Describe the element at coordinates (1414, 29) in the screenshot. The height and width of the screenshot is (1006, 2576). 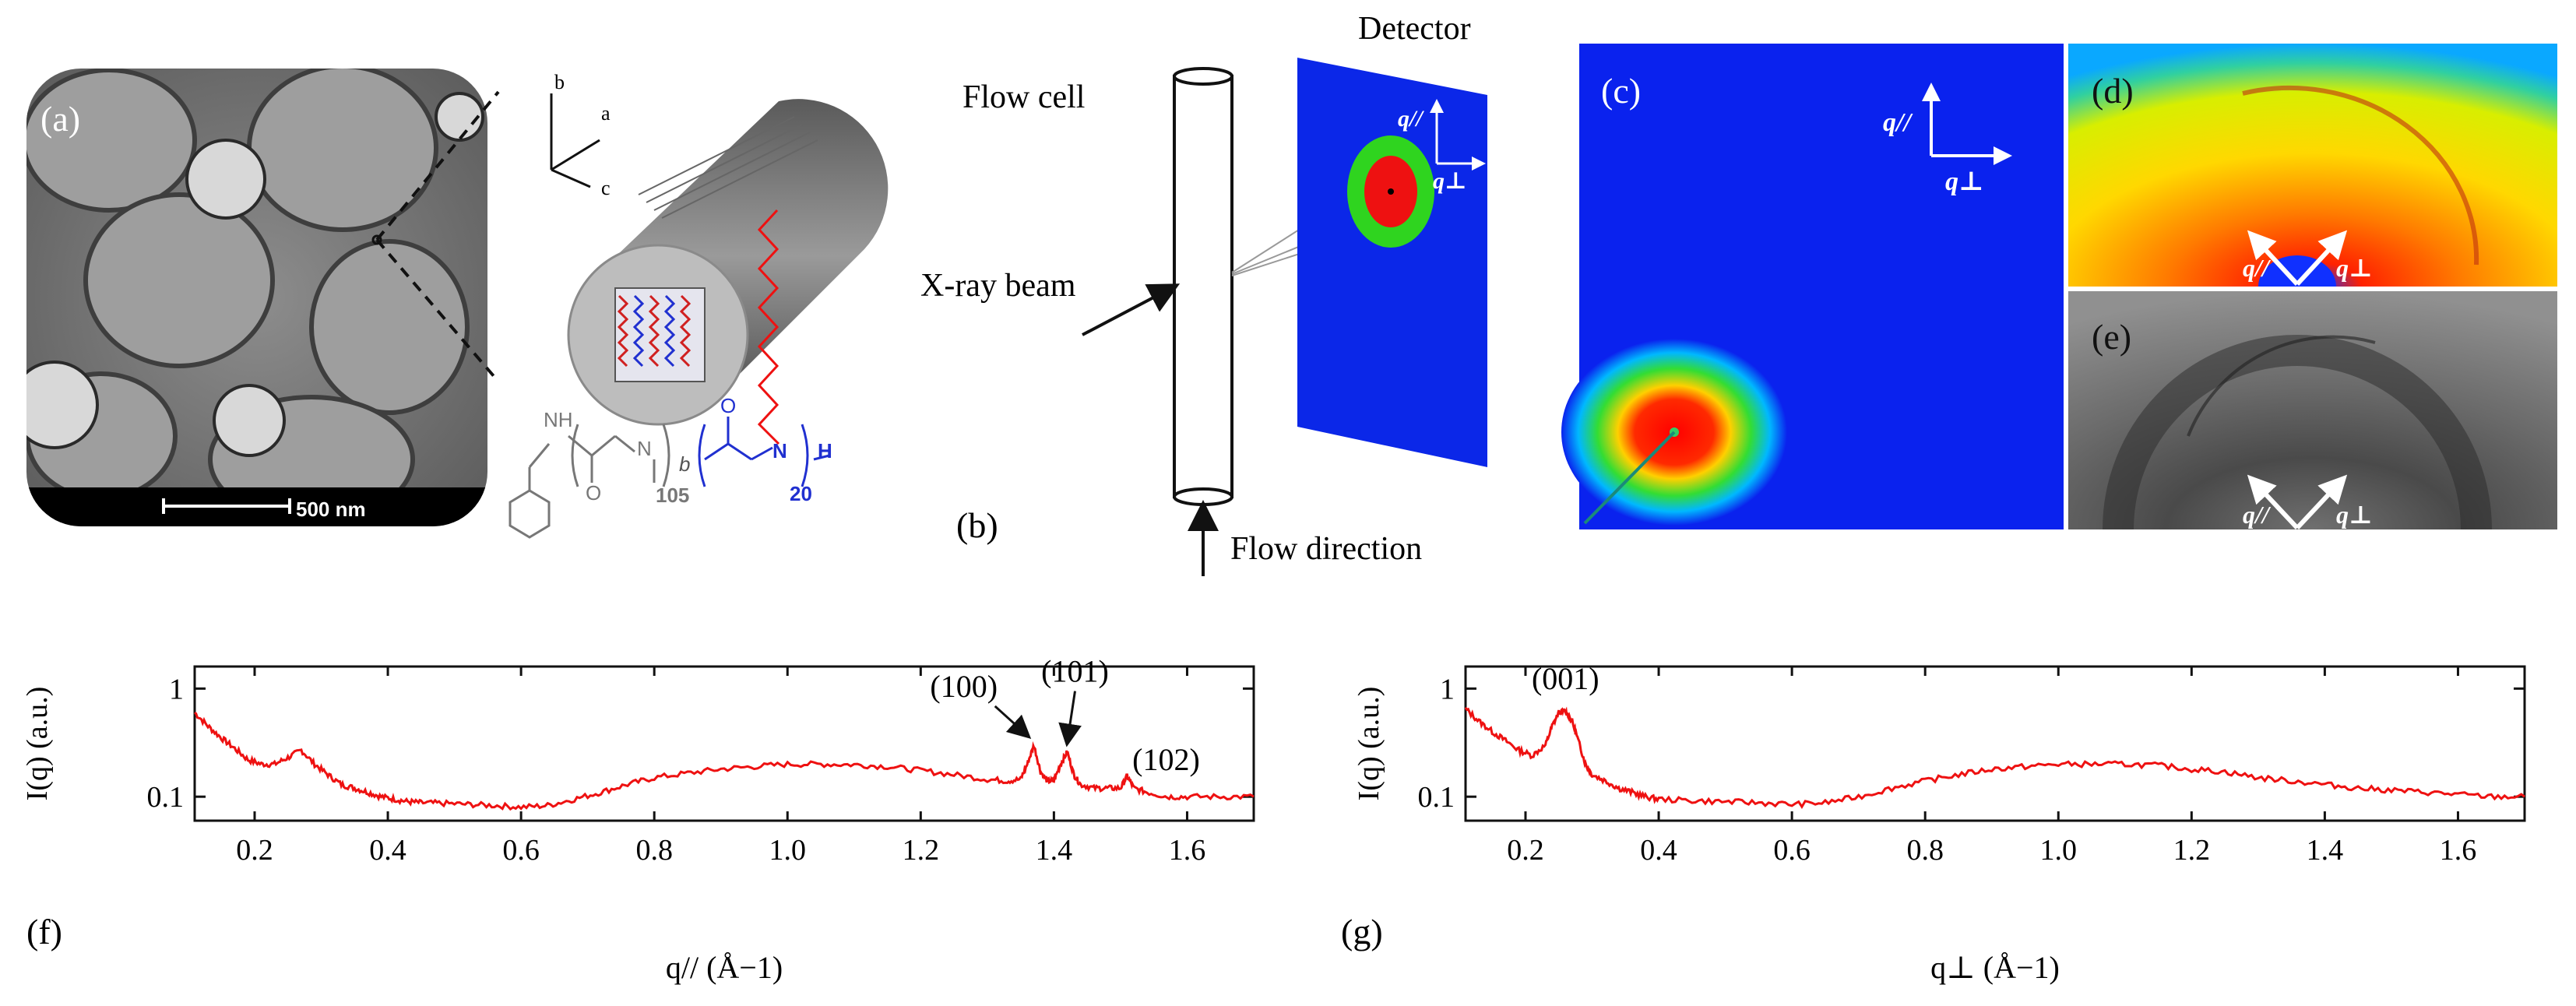
I see `detector-label: Detector` at that location.